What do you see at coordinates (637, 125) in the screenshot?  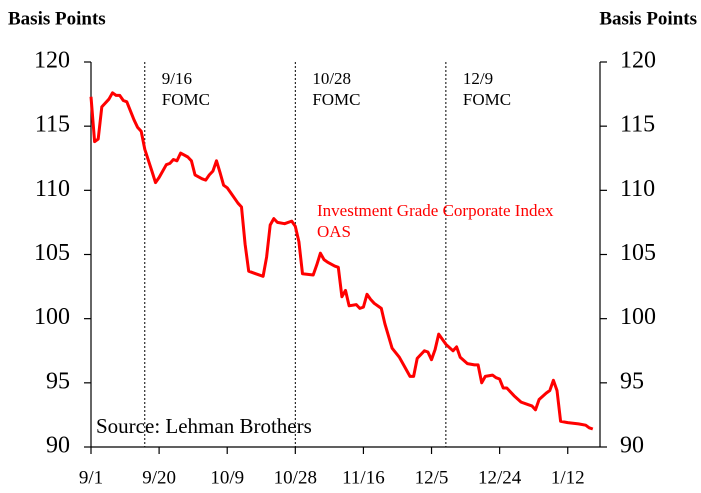 I see `y2-tick-label: 115` at bounding box center [637, 125].